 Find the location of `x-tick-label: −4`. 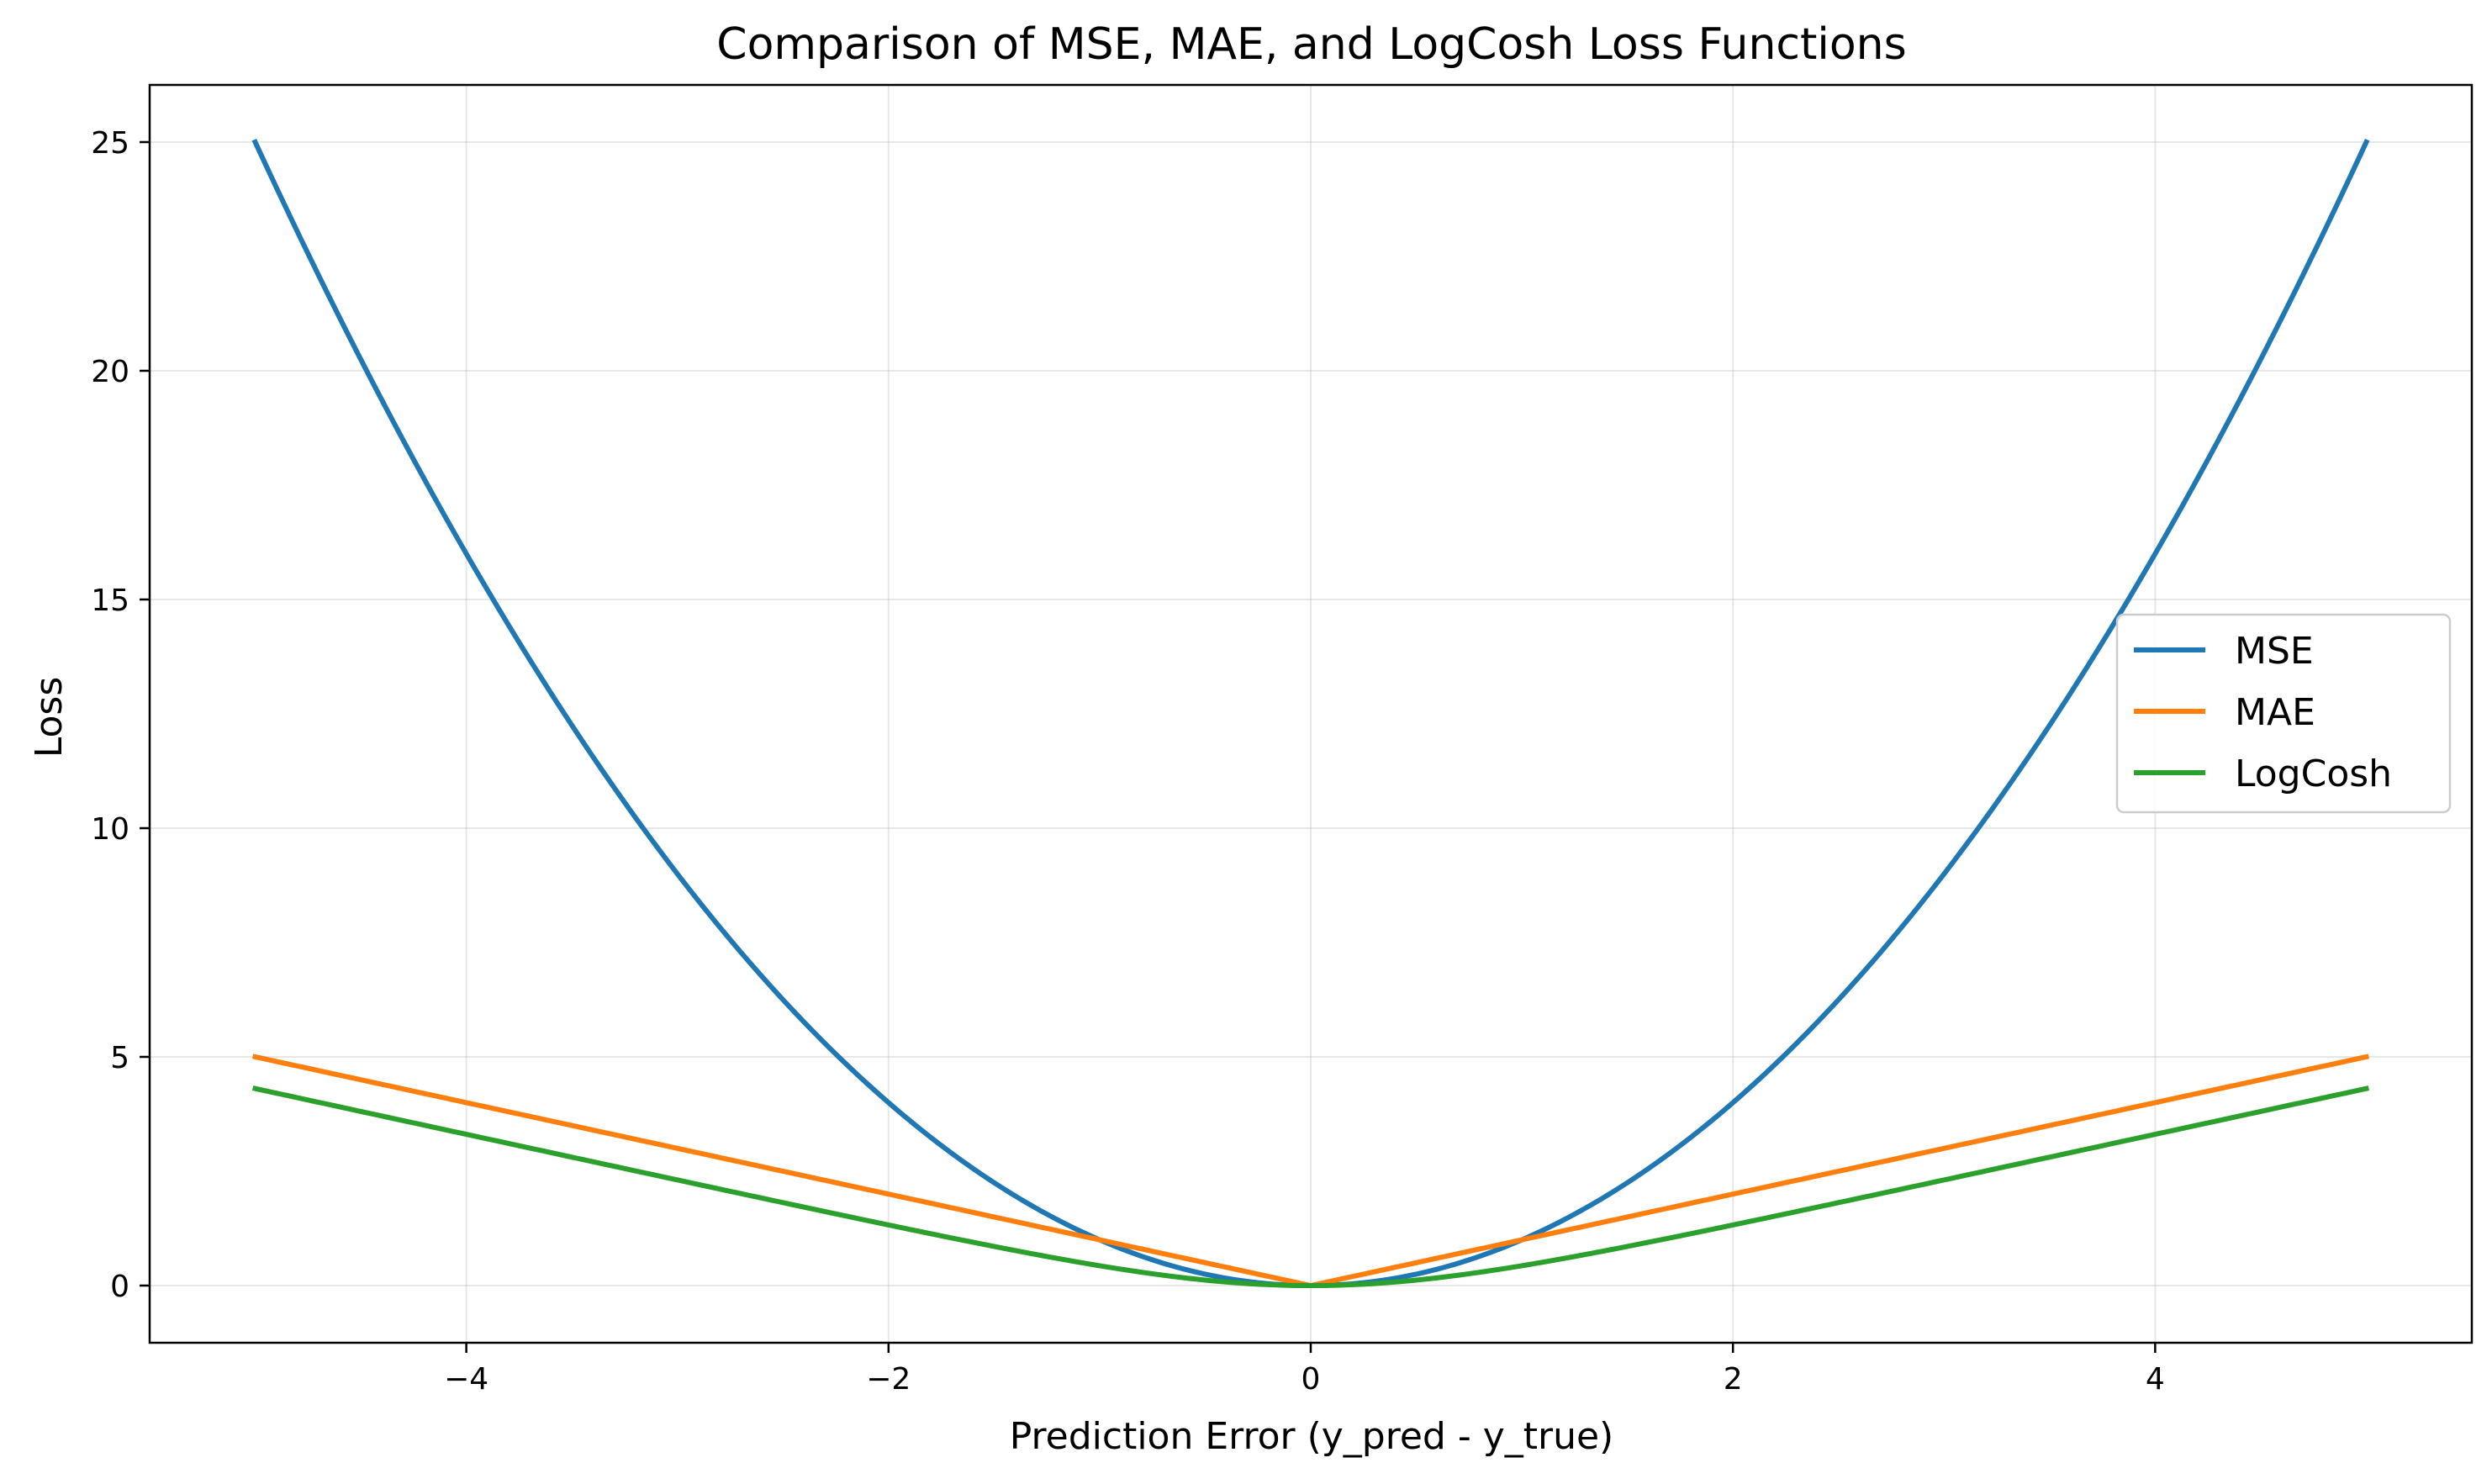

x-tick-label: −4 is located at coordinates (466, 1379).